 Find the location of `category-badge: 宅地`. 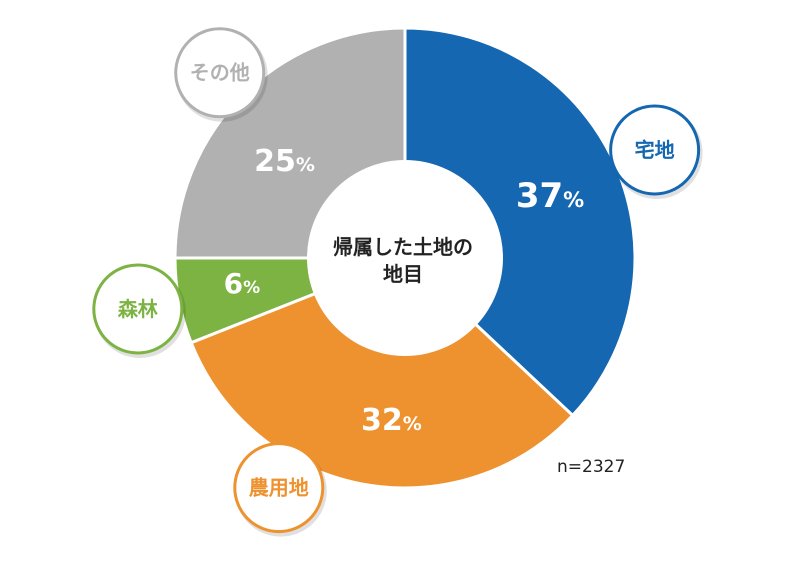

category-badge: 宅地 is located at coordinates (656, 151).